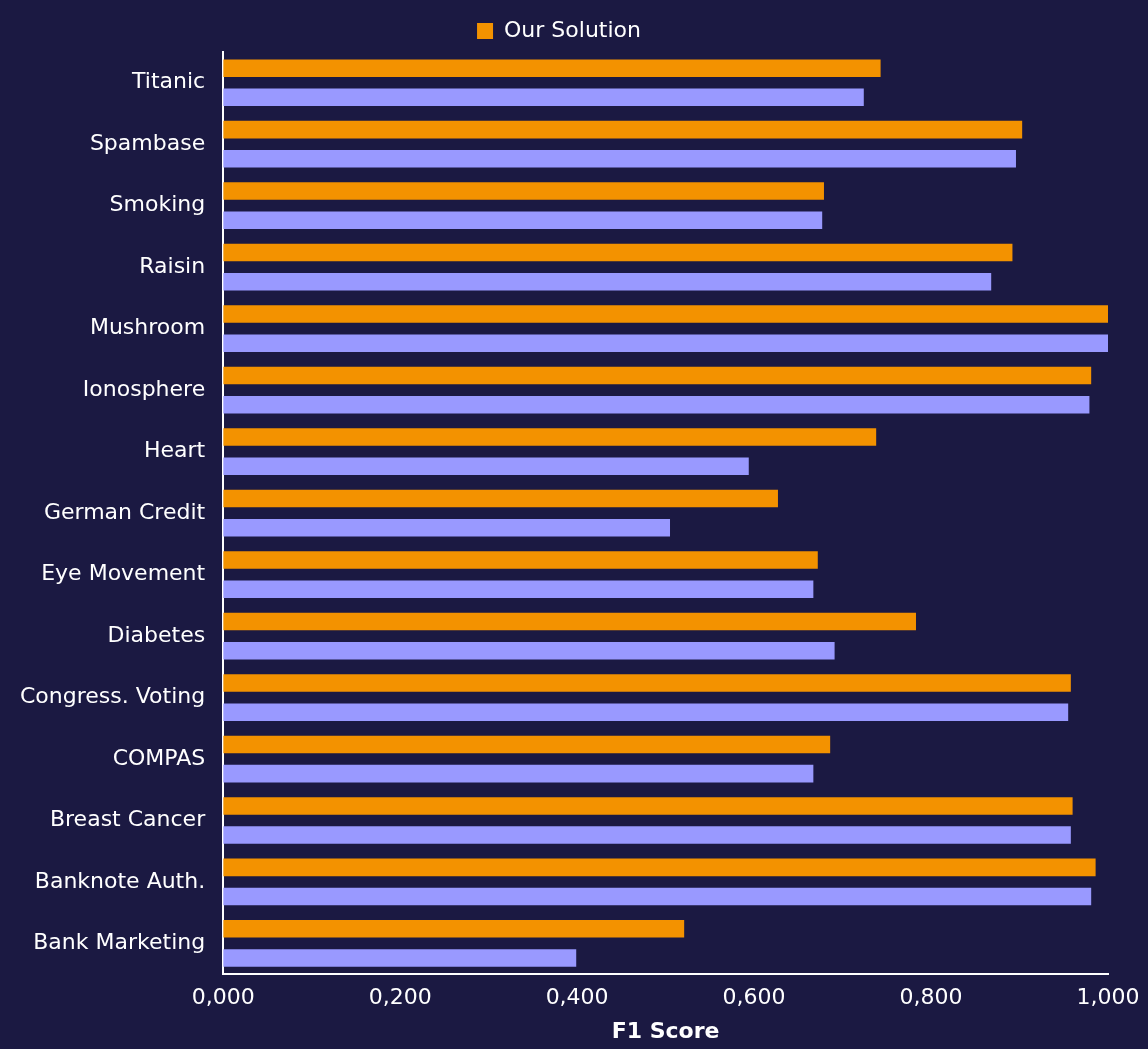 This screenshot has width=1148, height=1049. Describe the element at coordinates (174, 450) in the screenshot. I see `y-tick-label: Heart` at that location.